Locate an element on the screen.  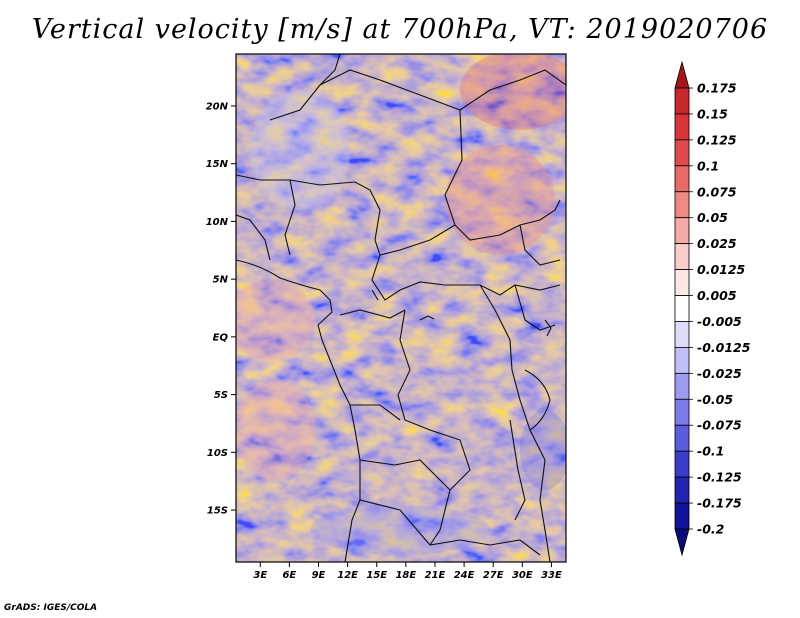
lat-label: 10S is located at coordinates (217, 453).